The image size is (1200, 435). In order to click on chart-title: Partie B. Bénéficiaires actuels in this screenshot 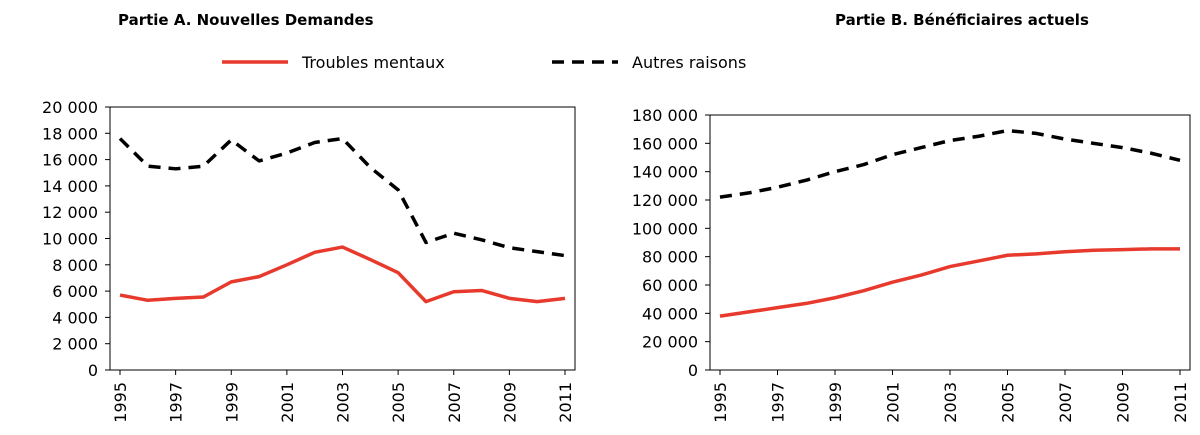, I will do `click(962, 20)`.